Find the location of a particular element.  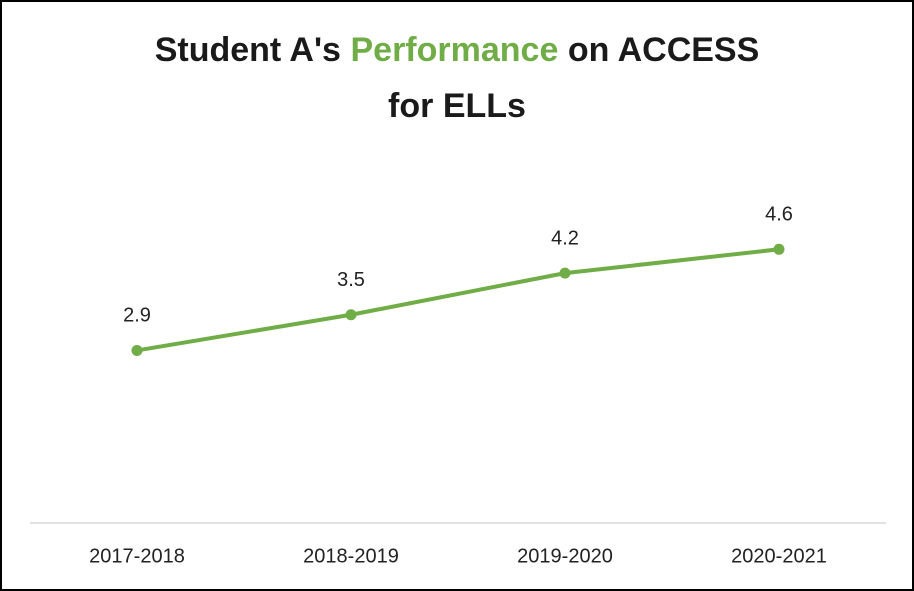

x-tick-label: 2020-2021 is located at coordinates (779, 556).